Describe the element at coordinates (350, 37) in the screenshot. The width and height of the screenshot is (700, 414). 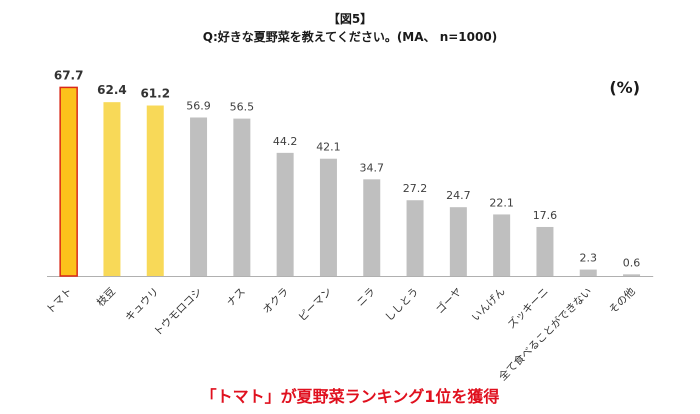
I see `chart-title: Q:好きな夏野菜を教えてください。(MA、 n=1000)` at that location.